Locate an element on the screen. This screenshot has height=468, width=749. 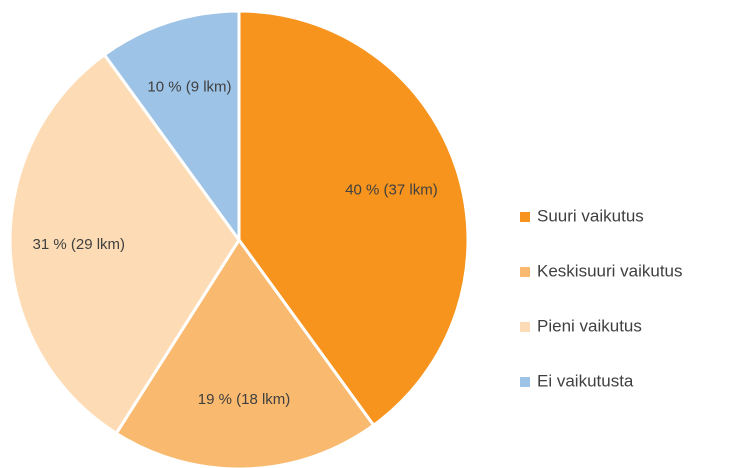
pie-slice is located at coordinates (171, 127).